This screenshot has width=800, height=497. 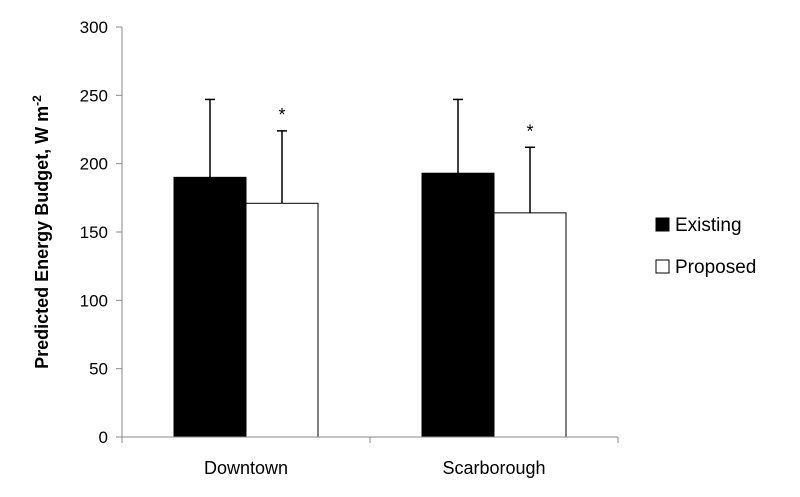 What do you see at coordinates (94, 300) in the screenshot?
I see `y-tick-label: 100` at bounding box center [94, 300].